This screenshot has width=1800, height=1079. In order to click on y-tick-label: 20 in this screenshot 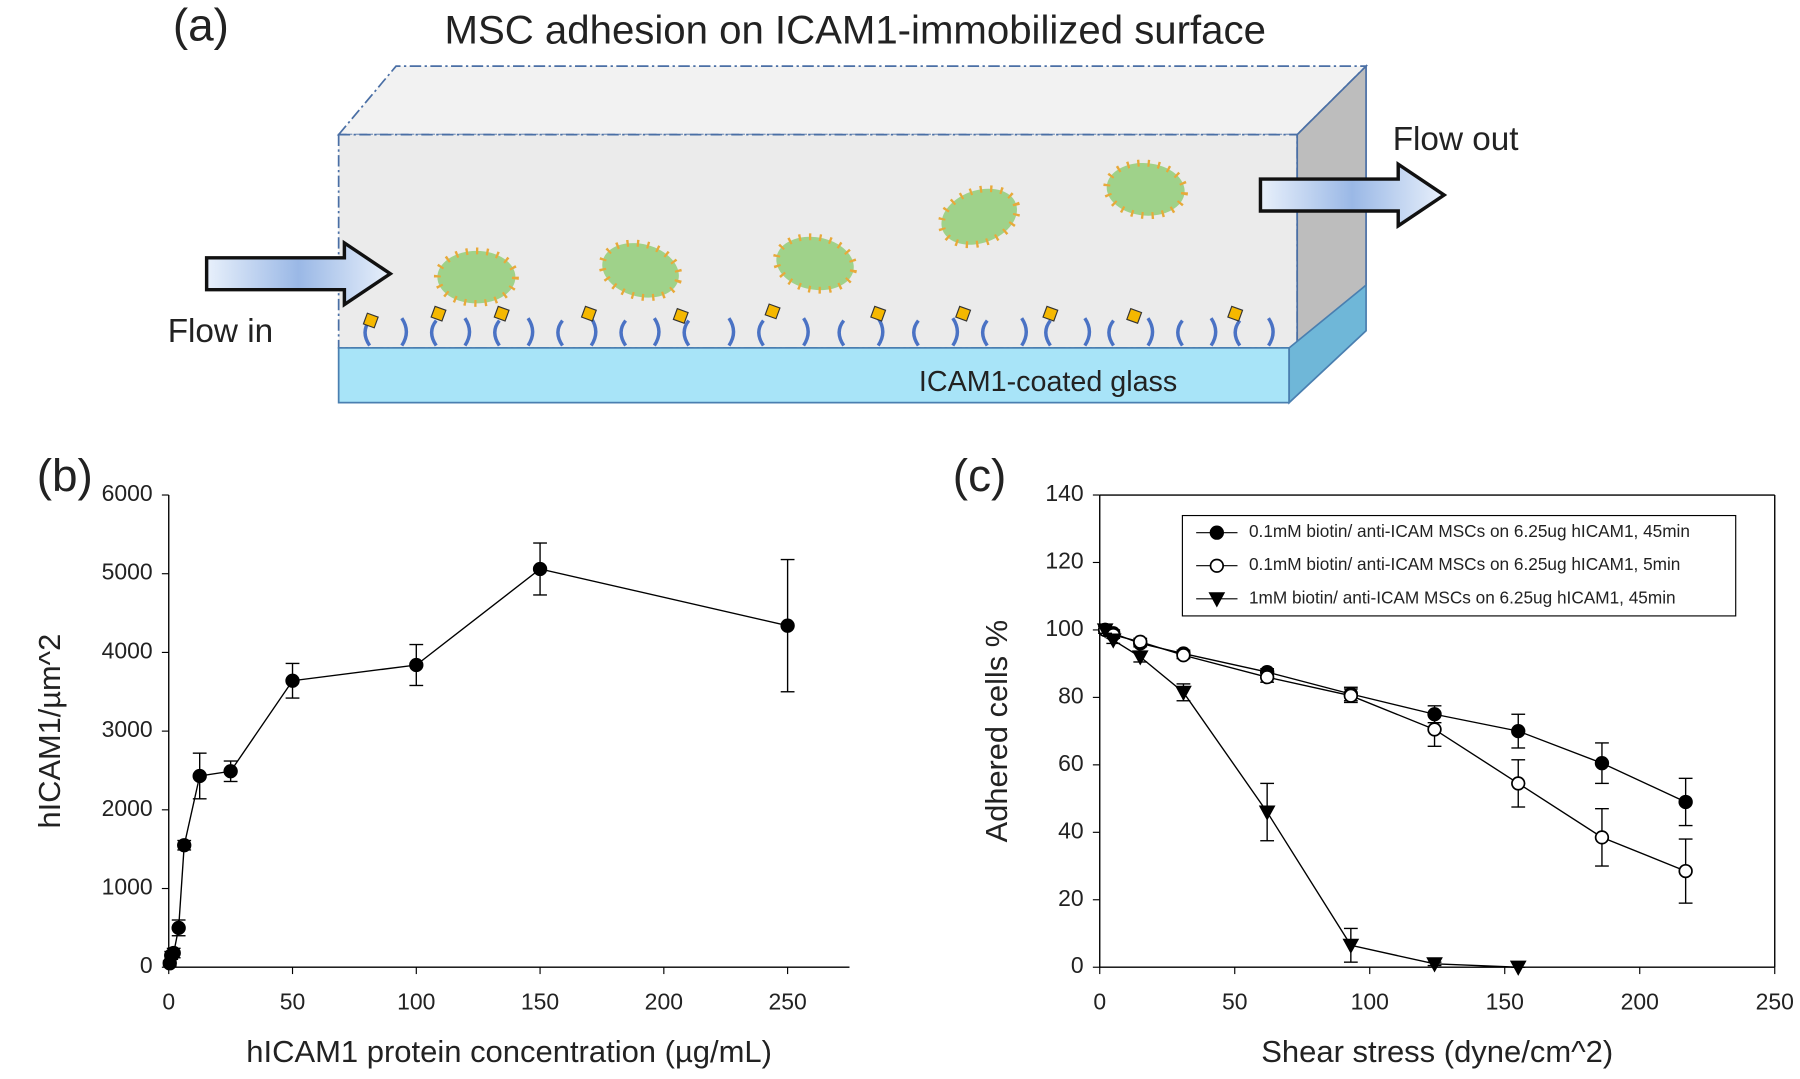, I will do `click(1071, 898)`.